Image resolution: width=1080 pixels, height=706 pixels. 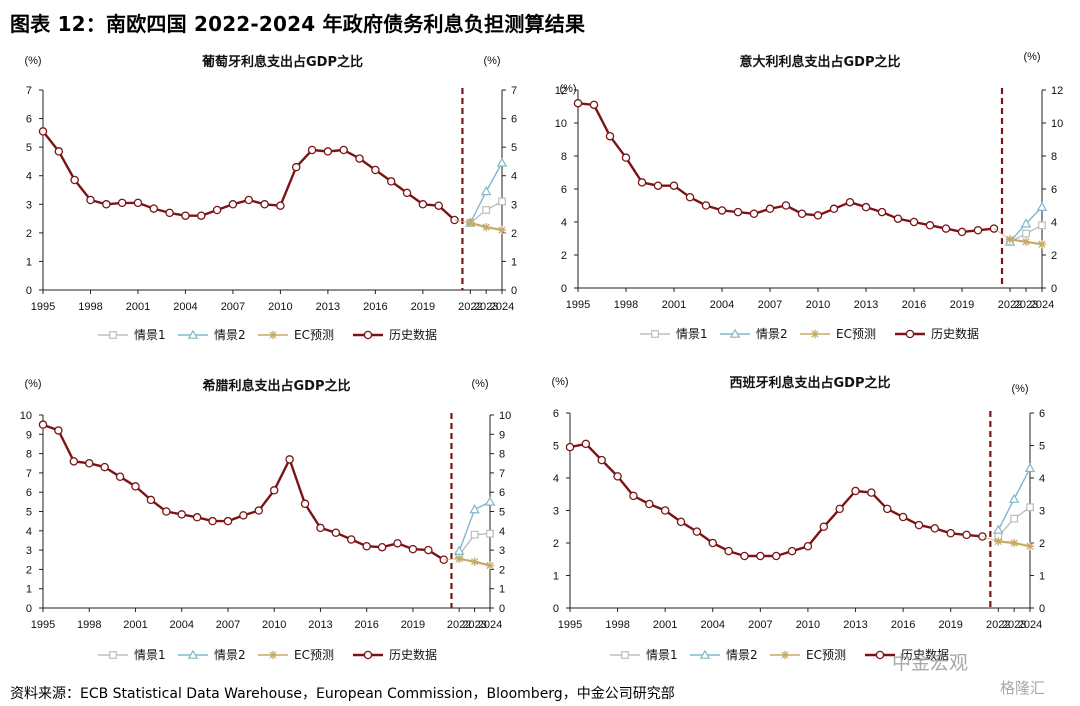 What do you see at coordinates (296, 655) in the screenshot?
I see `legend-item-ec-forecast: EC预测` at bounding box center [296, 655].